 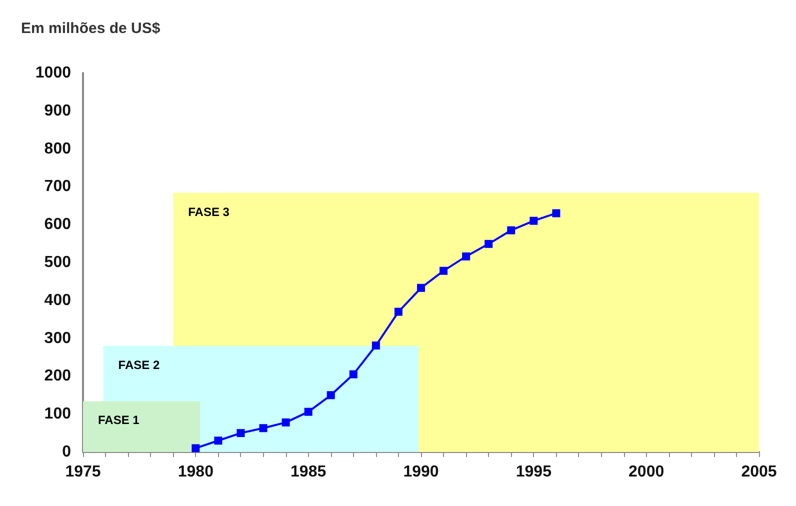 What do you see at coordinates (308, 472) in the screenshot?
I see `x-tick-label: 1985` at bounding box center [308, 472].